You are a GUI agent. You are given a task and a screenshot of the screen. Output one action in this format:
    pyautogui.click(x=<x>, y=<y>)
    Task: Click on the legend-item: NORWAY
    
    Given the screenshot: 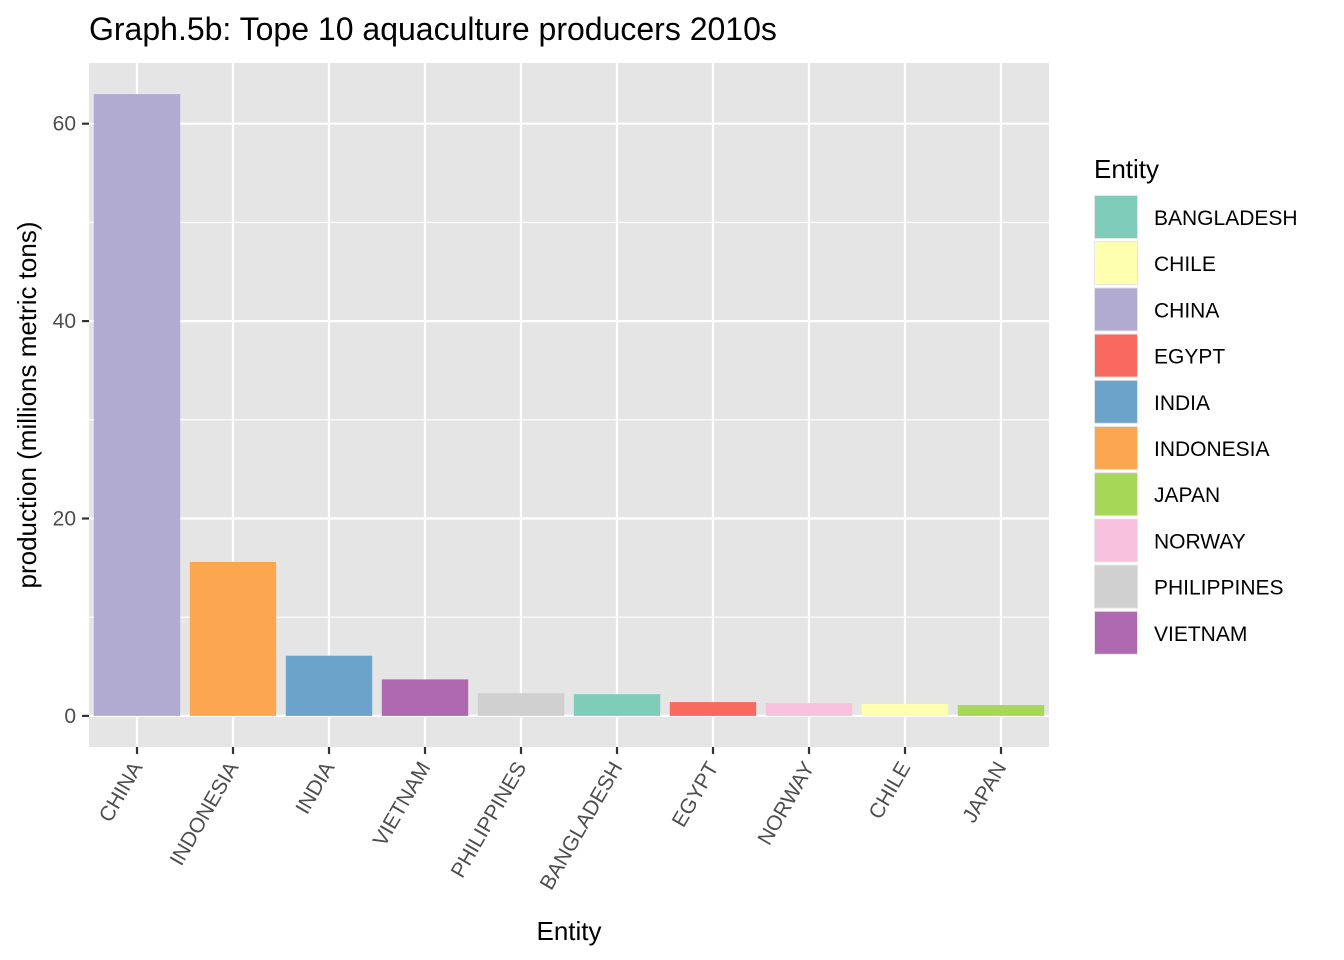 What is the action you would take?
    pyautogui.click(x=1170, y=540)
    